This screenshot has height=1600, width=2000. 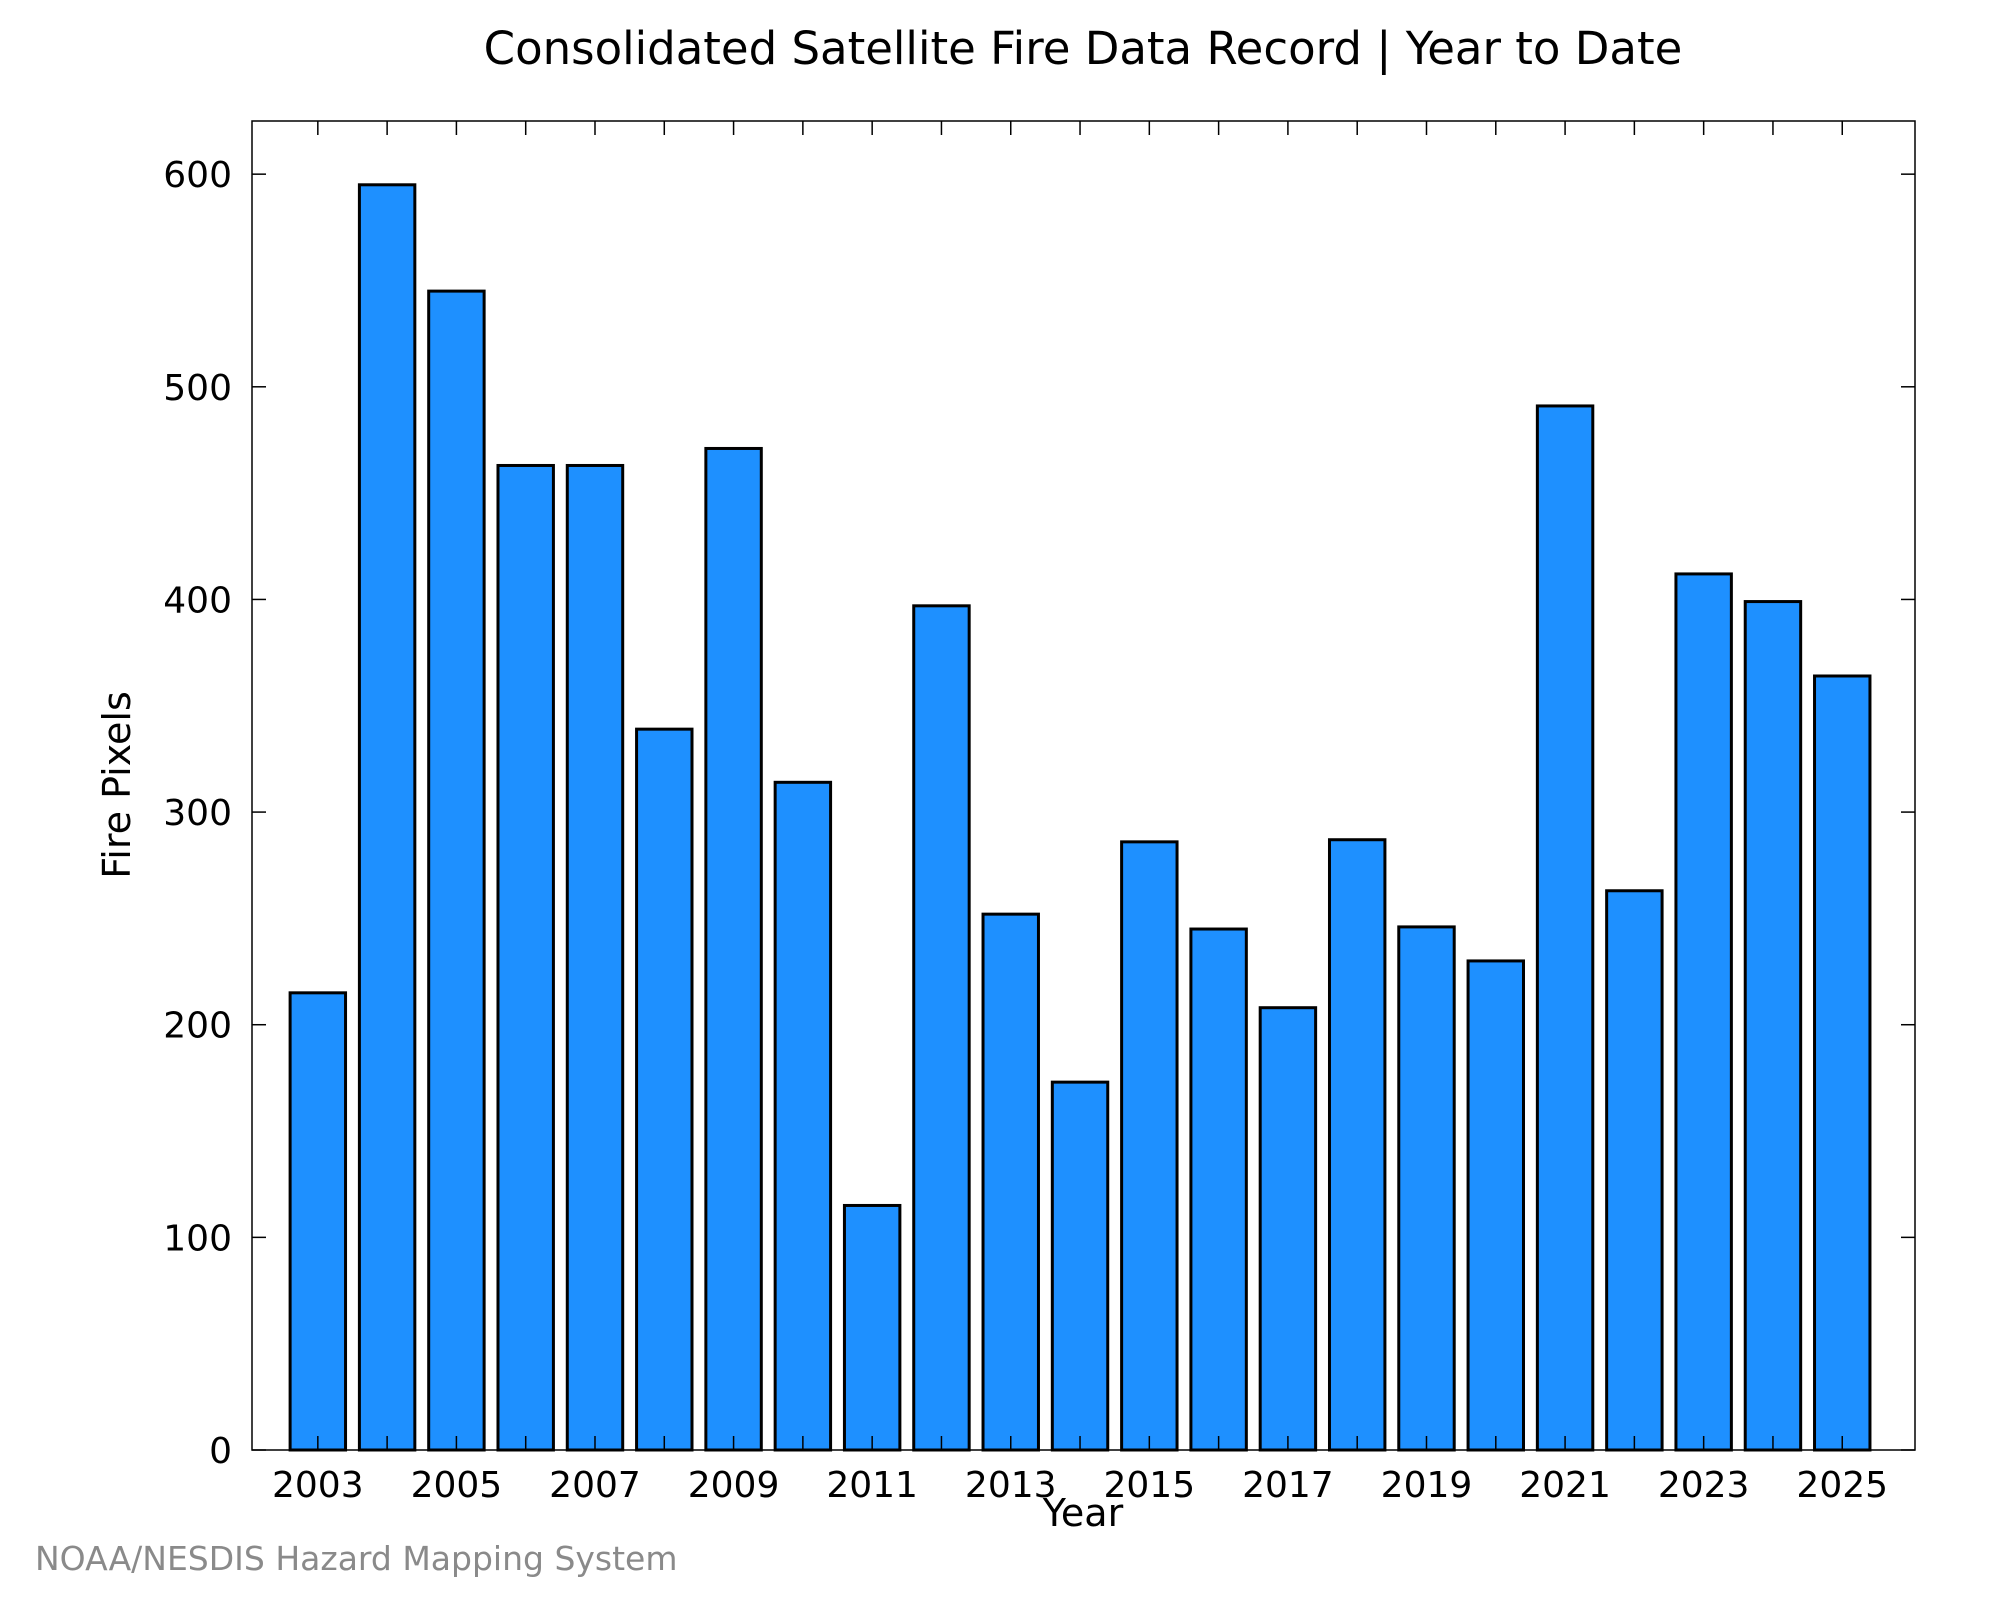 What do you see at coordinates (525, 957) in the screenshot?
I see `bar-2006` at bounding box center [525, 957].